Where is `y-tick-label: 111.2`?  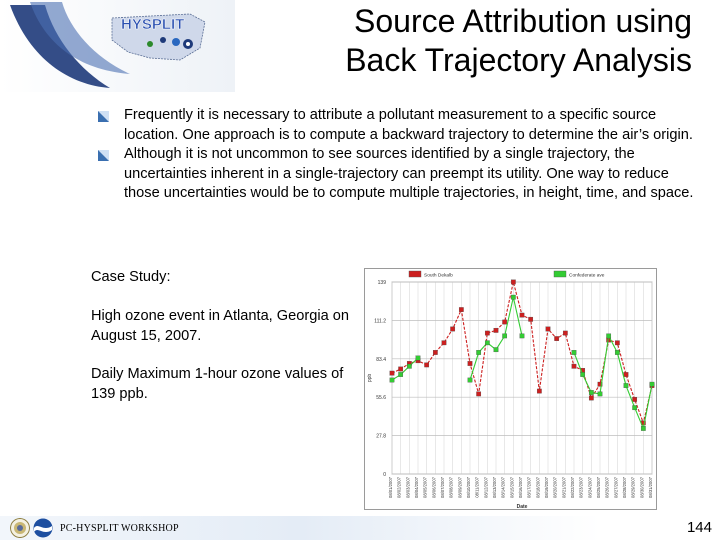 y-tick-label: 111.2 is located at coordinates (380, 321).